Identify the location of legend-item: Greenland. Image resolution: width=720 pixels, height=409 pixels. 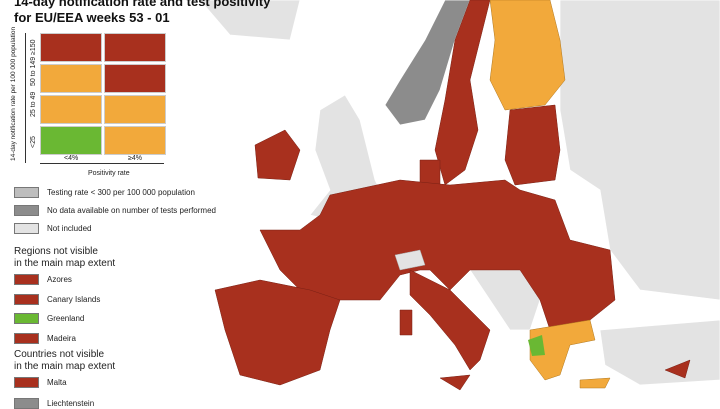
(49, 318).